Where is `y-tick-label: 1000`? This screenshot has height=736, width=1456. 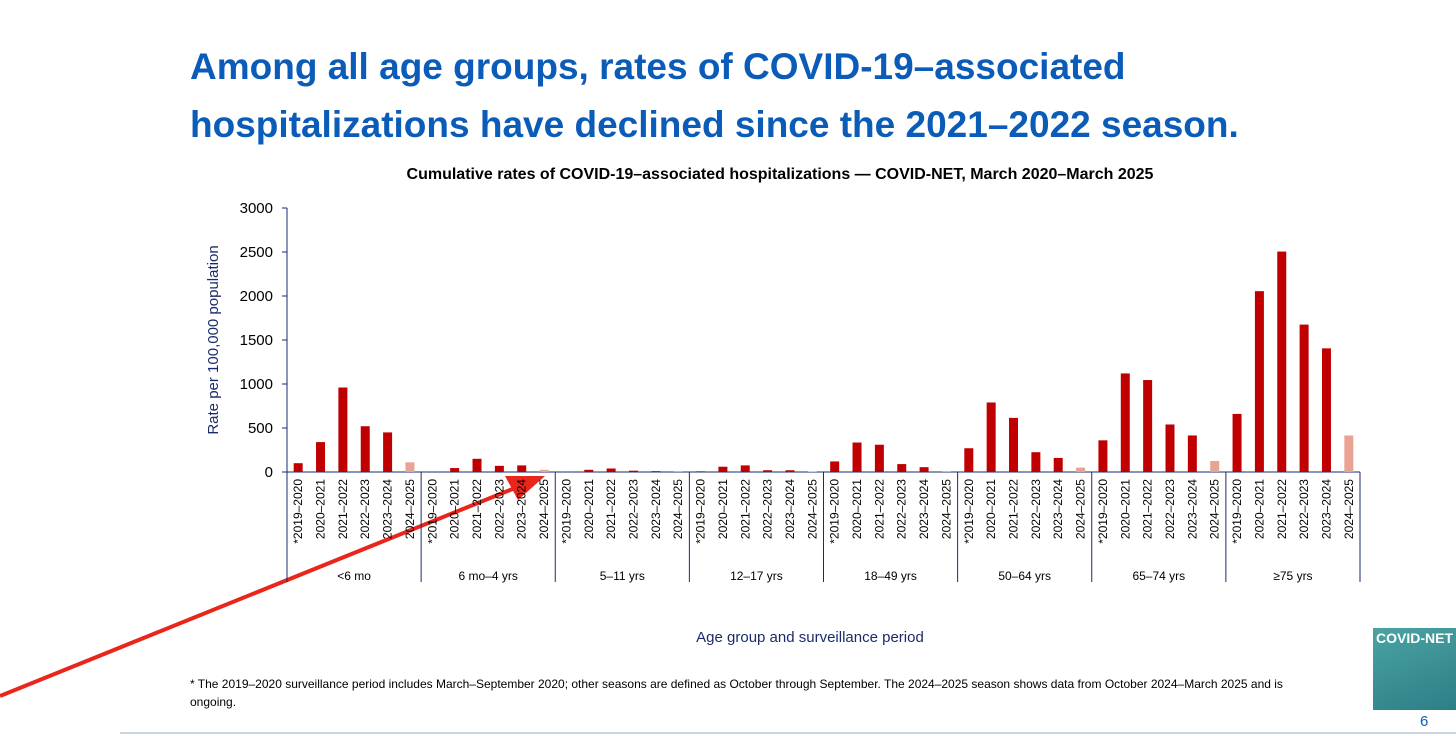 y-tick-label: 1000 is located at coordinates (256, 384).